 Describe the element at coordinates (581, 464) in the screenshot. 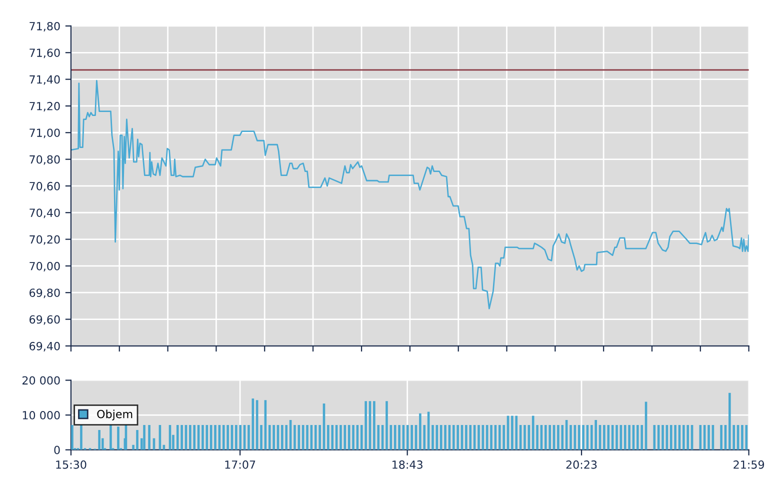

I see `x-tick-label: 20:23` at that location.